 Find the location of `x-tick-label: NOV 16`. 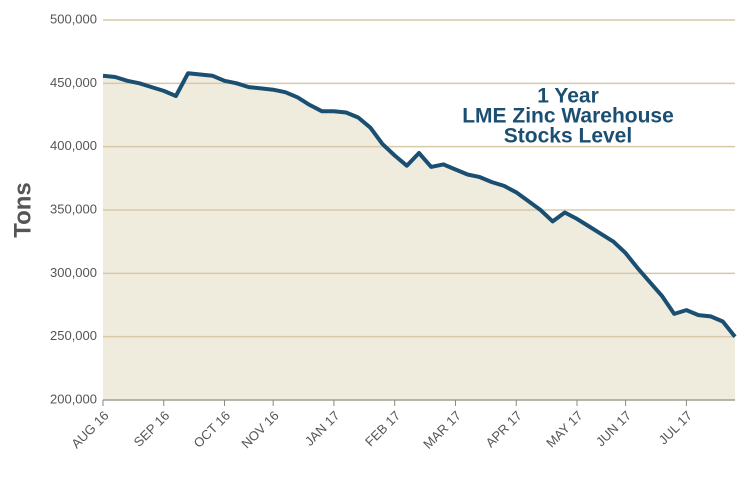

x-tick-label: NOV 16 is located at coordinates (259, 429).